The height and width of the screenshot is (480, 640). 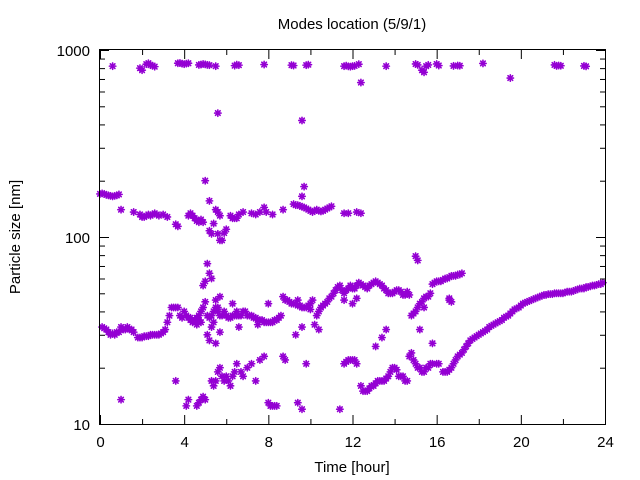 What do you see at coordinates (353, 442) in the screenshot?
I see `x-tick-label: 12` at bounding box center [353, 442].